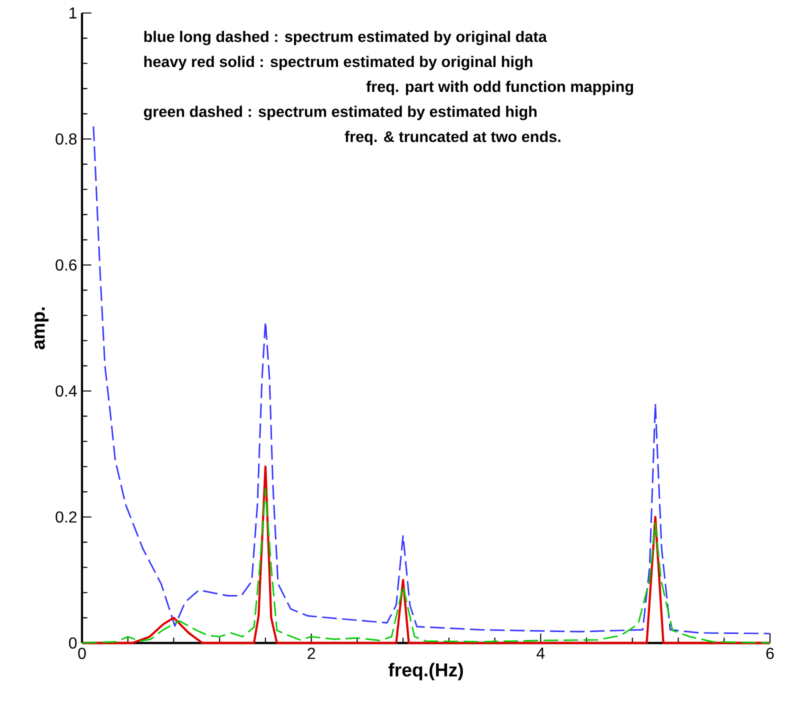  Describe the element at coordinates (500, 88) in the screenshot. I see `annotation: freq. part with odd function mapping` at that location.